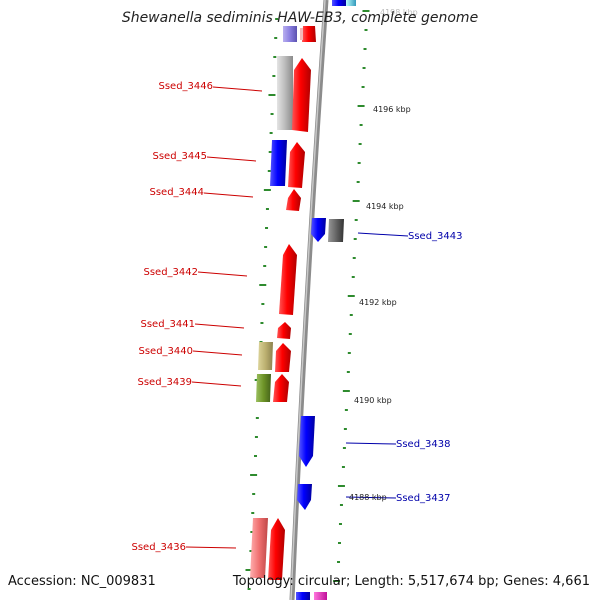 The image size is (600, 600). Describe the element at coordinates (176, 192) in the screenshot. I see `gene-label-ssed-3444: Ssed_3444` at that location.